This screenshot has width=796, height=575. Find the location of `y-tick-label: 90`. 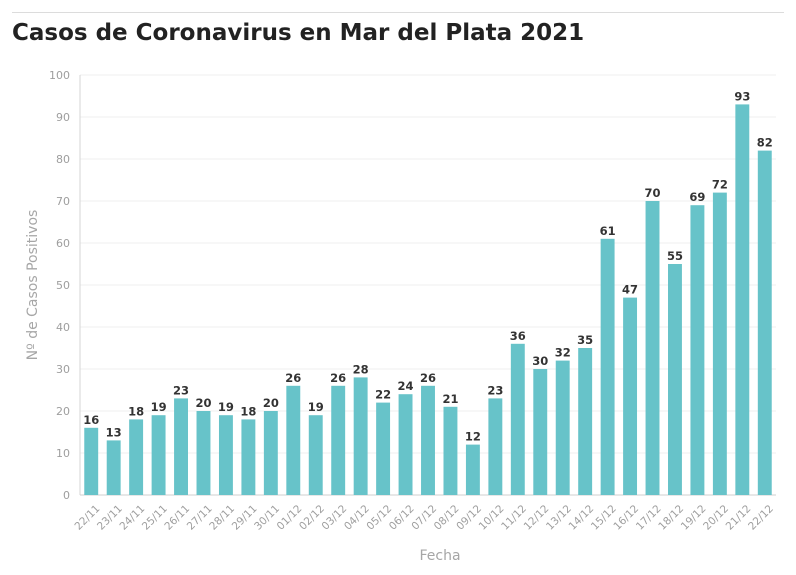

y-tick-label: 90 is located at coordinates (63, 117).